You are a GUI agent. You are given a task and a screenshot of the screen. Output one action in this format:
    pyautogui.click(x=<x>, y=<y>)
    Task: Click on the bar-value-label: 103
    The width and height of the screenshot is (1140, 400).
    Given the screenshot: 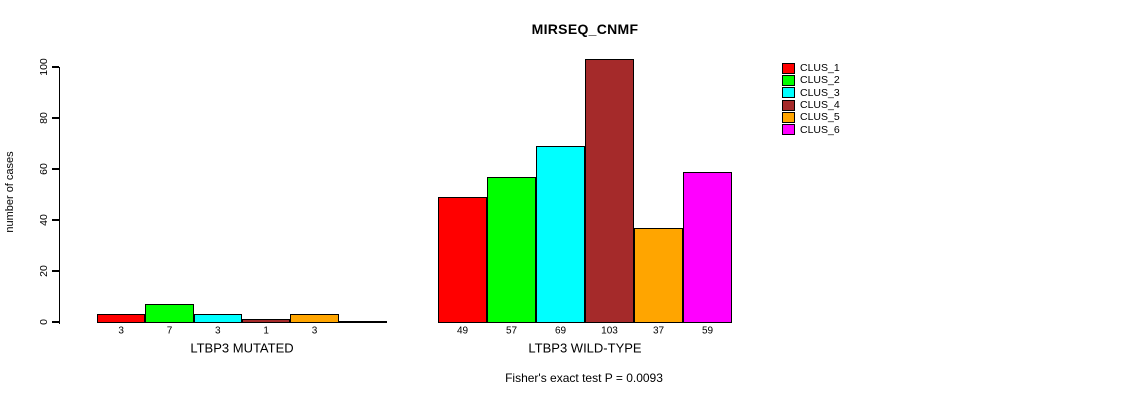 What is the action you would take?
    pyautogui.click(x=609, y=331)
    